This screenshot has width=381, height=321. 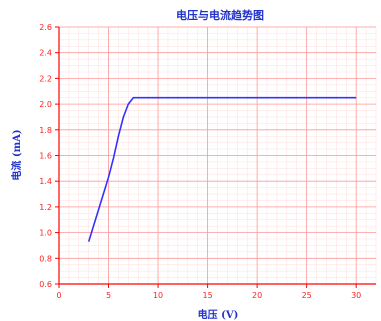 I want to click on y-tick-label: 1.6, so click(x=45, y=156).